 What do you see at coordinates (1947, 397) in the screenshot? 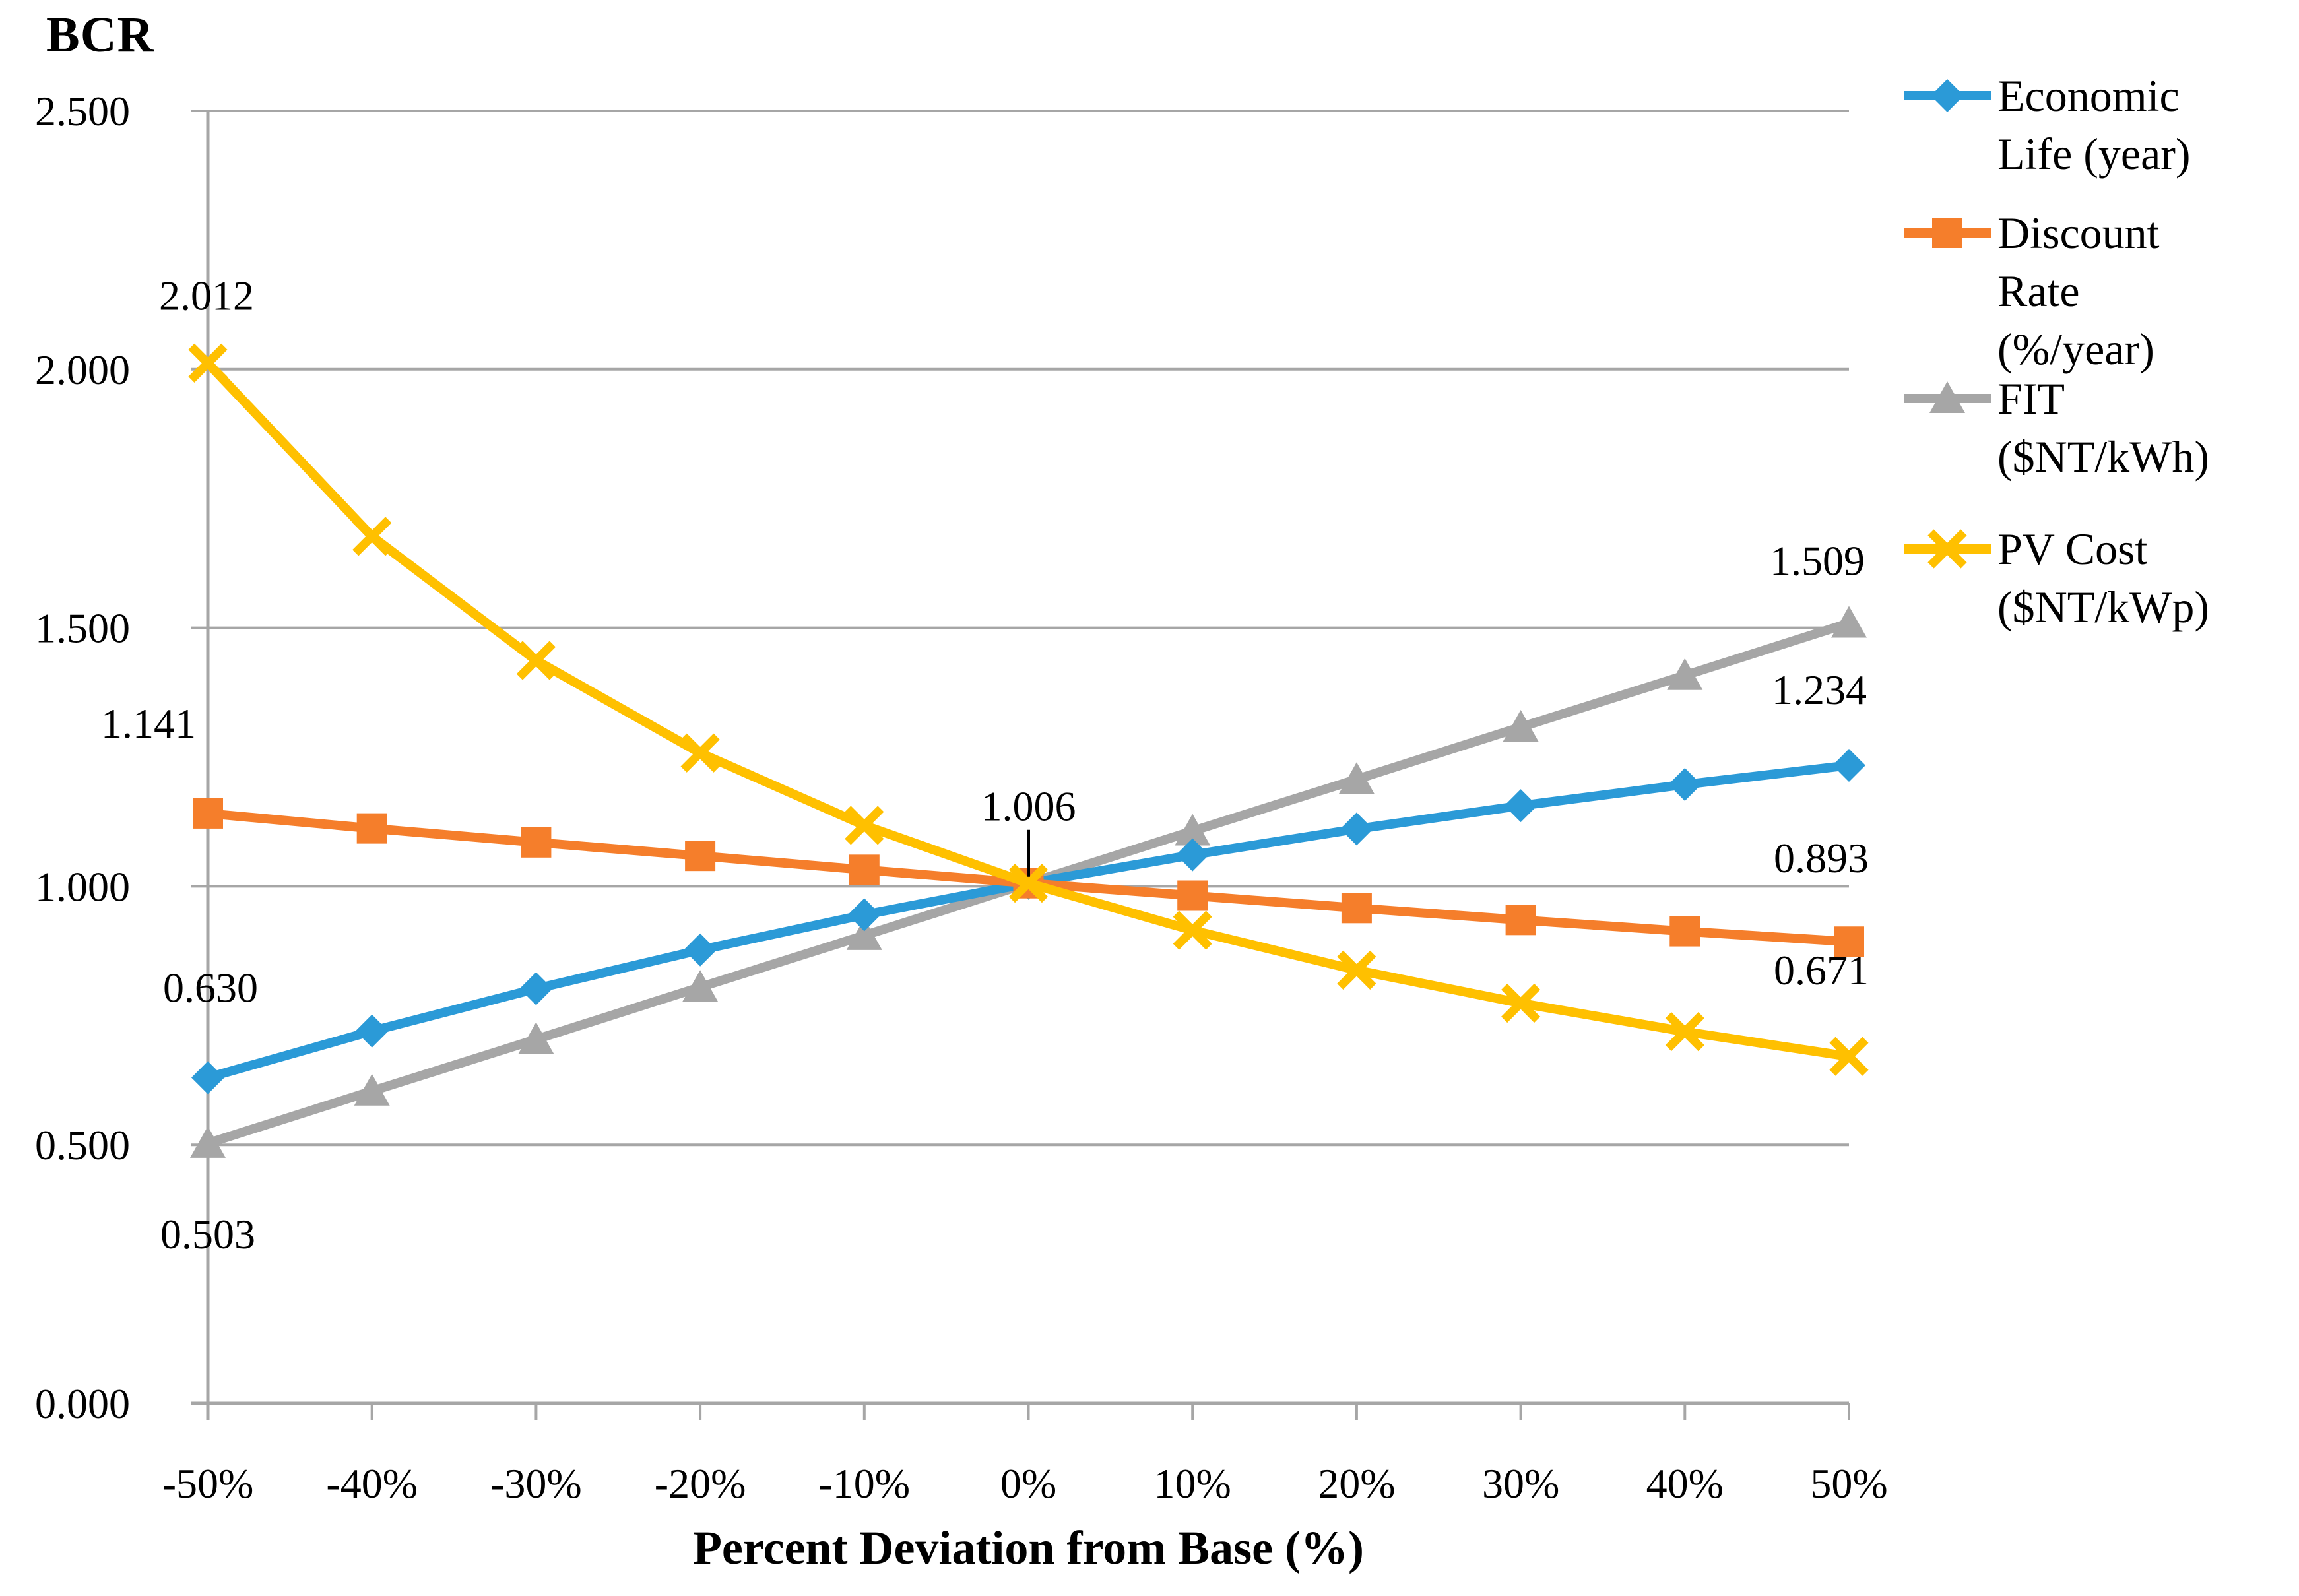
I see `legend-marker-triangle-icon` at bounding box center [1947, 397].